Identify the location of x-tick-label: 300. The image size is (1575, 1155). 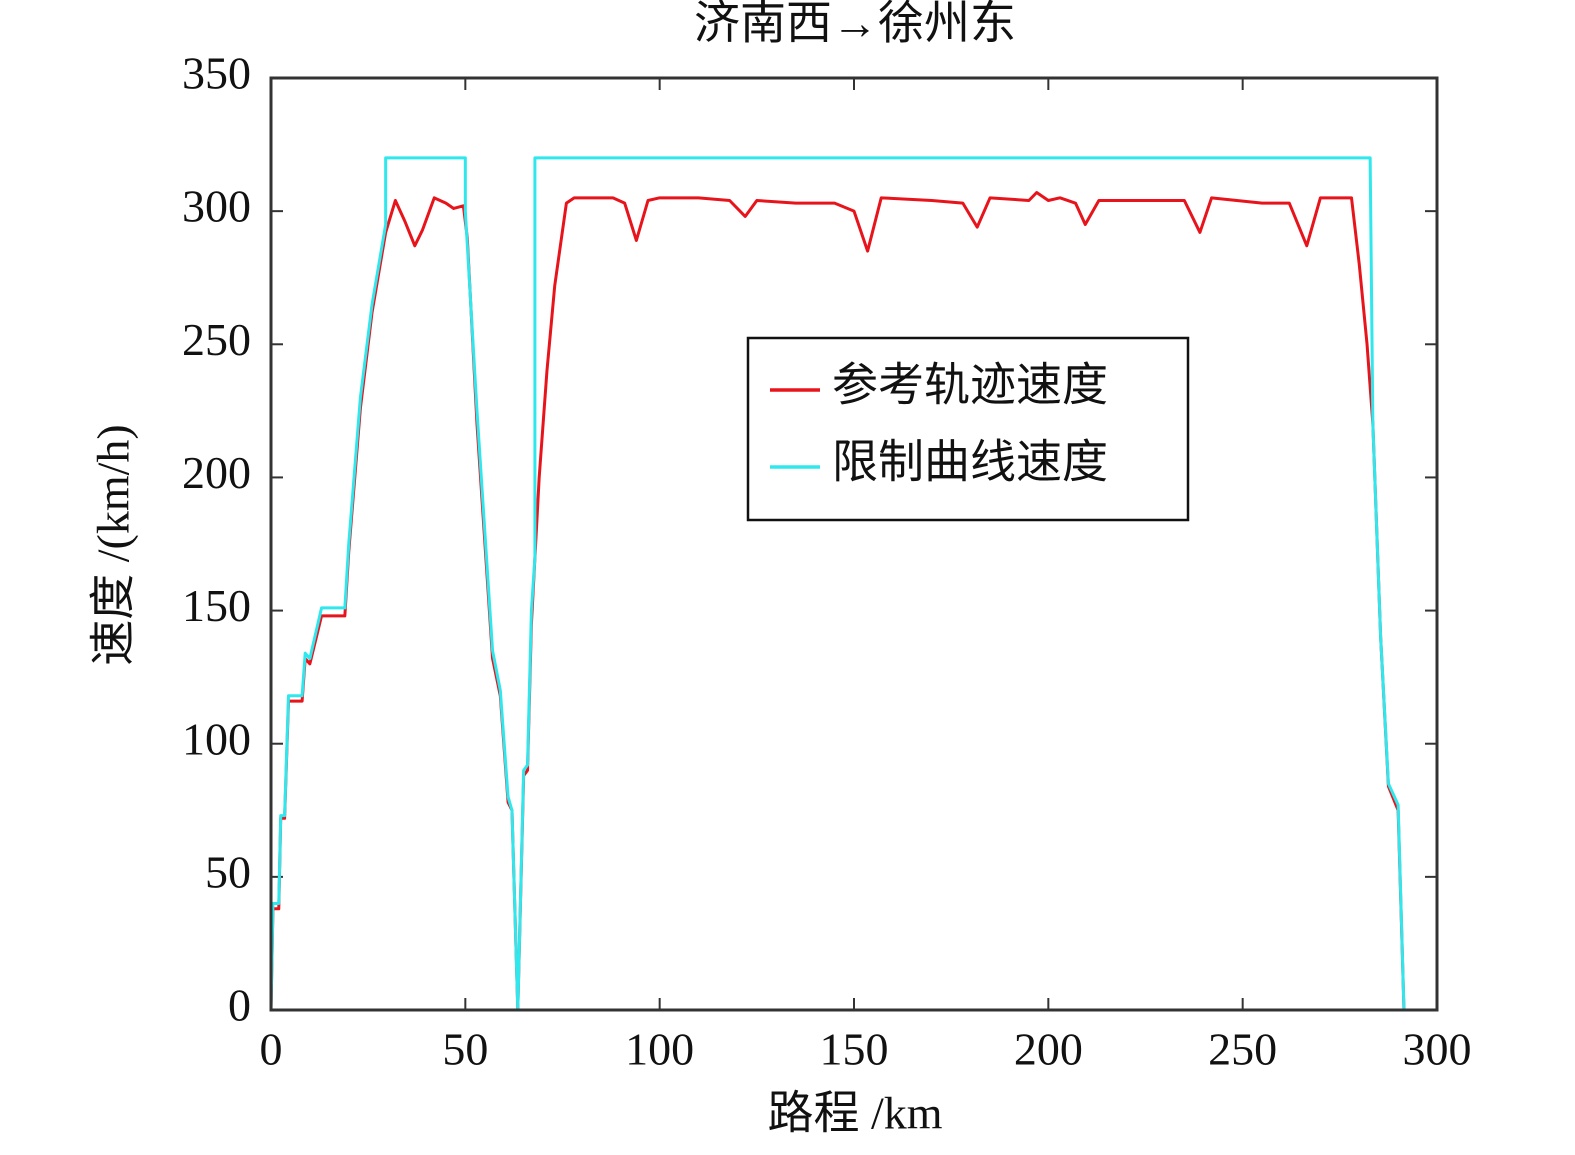
(1437, 1049).